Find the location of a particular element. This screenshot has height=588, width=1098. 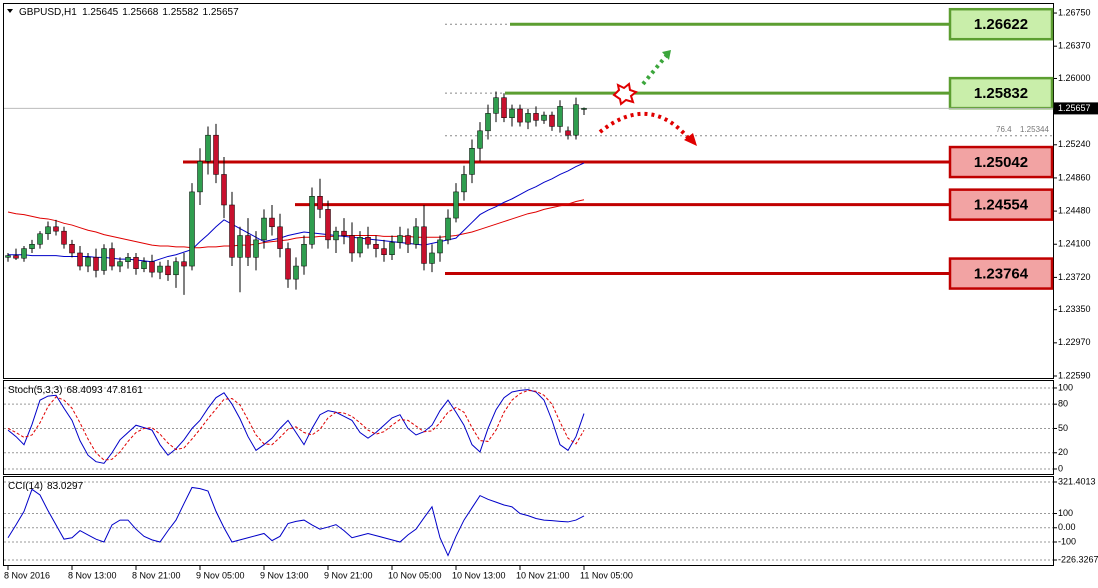

y-tick-label: 1.26750 is located at coordinates (1074, 12).